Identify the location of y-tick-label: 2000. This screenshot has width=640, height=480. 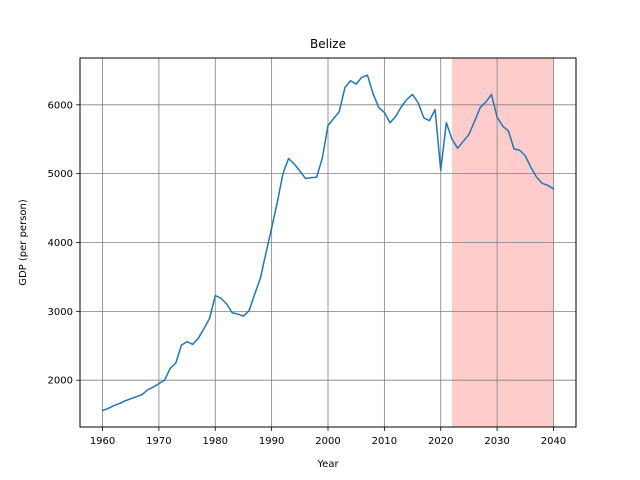
(60, 381).